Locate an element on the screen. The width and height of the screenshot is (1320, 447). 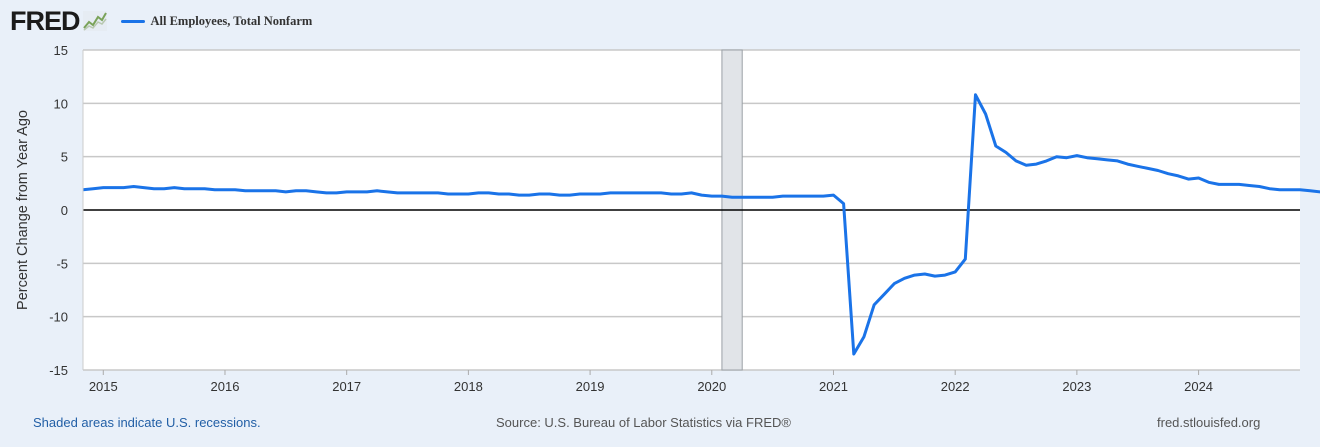
y-axis-label: Percent Change from Year Ago is located at coordinates (23, 210).